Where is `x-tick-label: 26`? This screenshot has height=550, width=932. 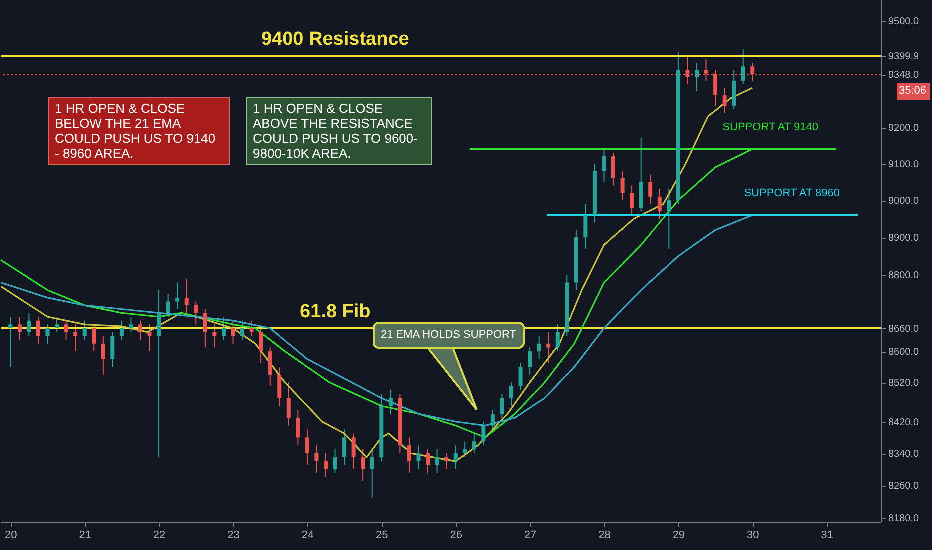 x-tick-label: 26 is located at coordinates (456, 536).